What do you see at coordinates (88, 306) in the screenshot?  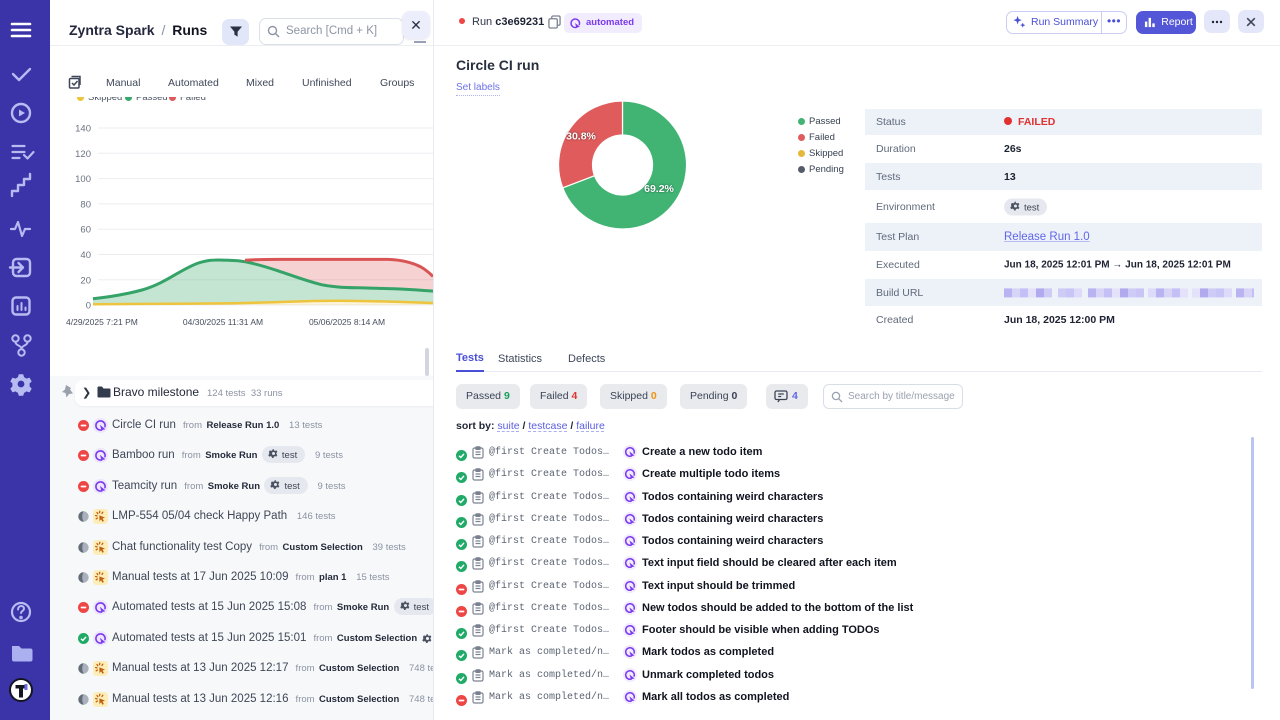 I see `svg-text: 0` at bounding box center [88, 306].